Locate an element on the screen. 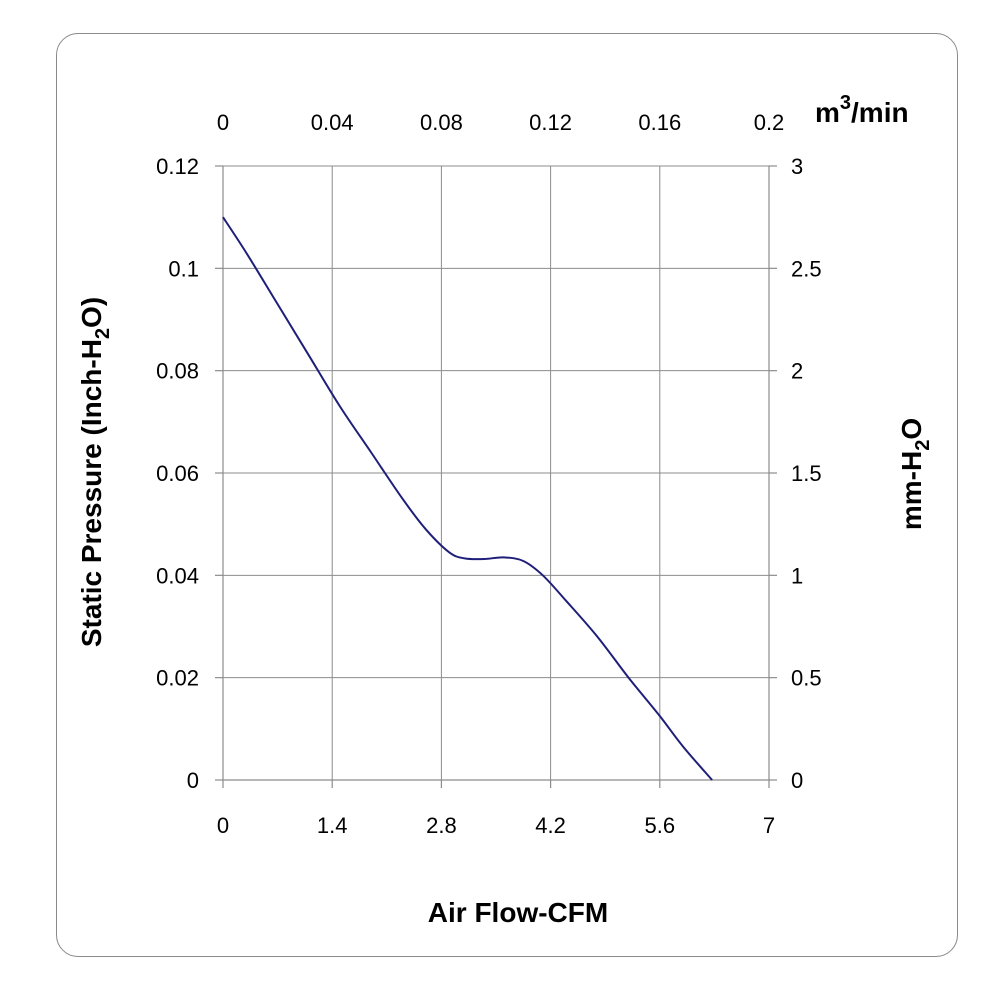 This screenshot has width=1000, height=983. top-axis-unit: m3/min is located at coordinates (862, 110).